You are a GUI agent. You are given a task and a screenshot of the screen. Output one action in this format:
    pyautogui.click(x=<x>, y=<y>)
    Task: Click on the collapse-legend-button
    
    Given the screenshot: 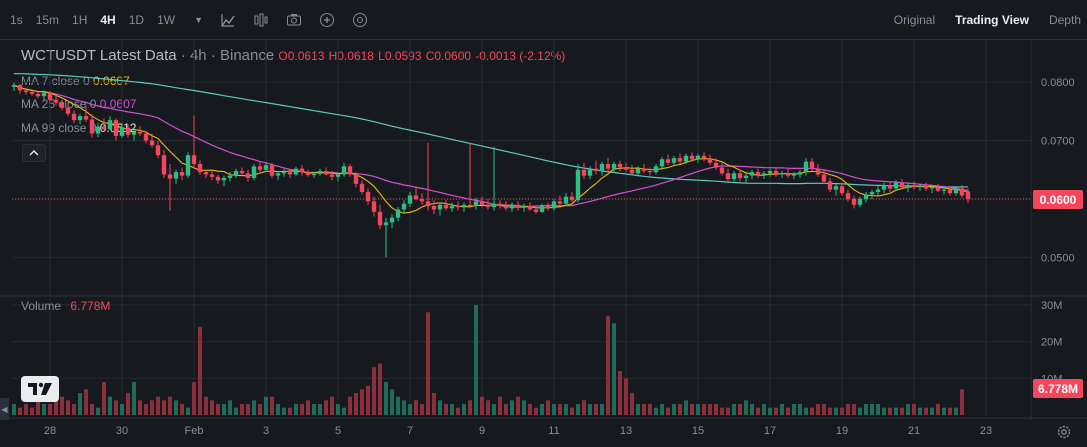 What is the action you would take?
    pyautogui.click(x=34, y=153)
    